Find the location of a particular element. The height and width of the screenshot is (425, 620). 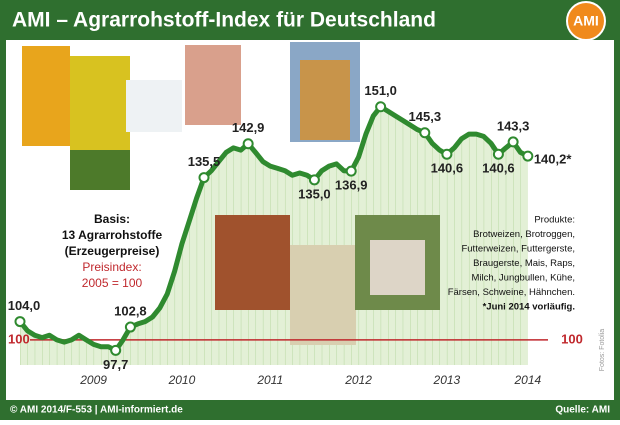

basis-line: (Erzeugerpreise) is located at coordinates (112, 251).